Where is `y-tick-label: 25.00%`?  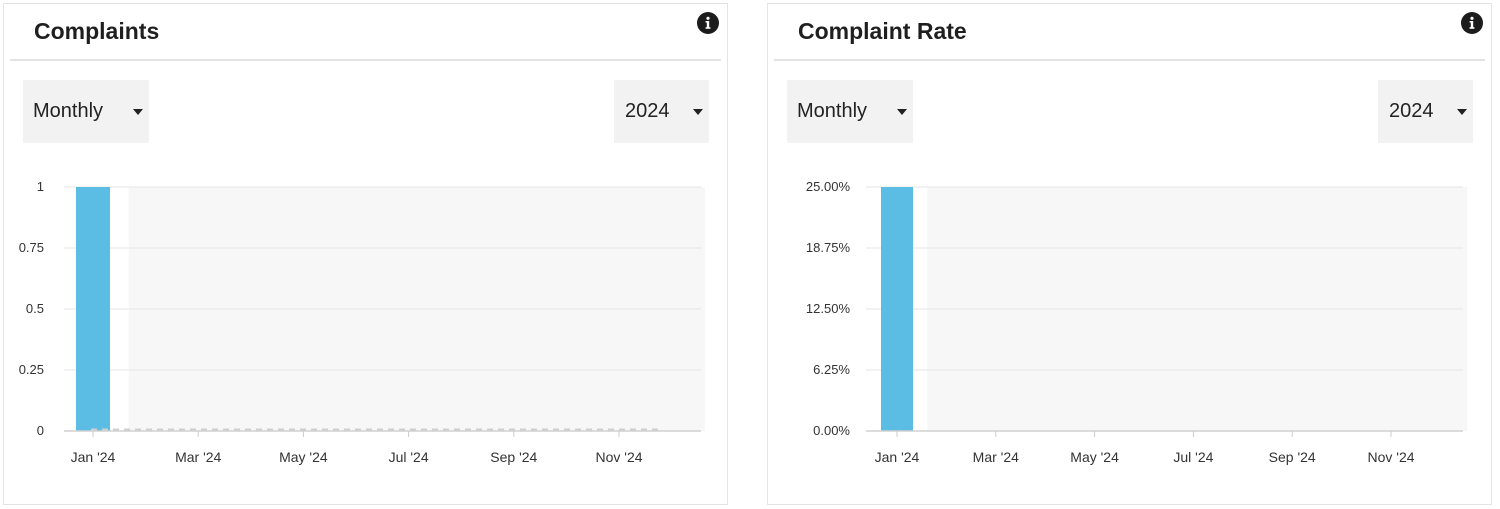 y-tick-label: 25.00% is located at coordinates (828, 186).